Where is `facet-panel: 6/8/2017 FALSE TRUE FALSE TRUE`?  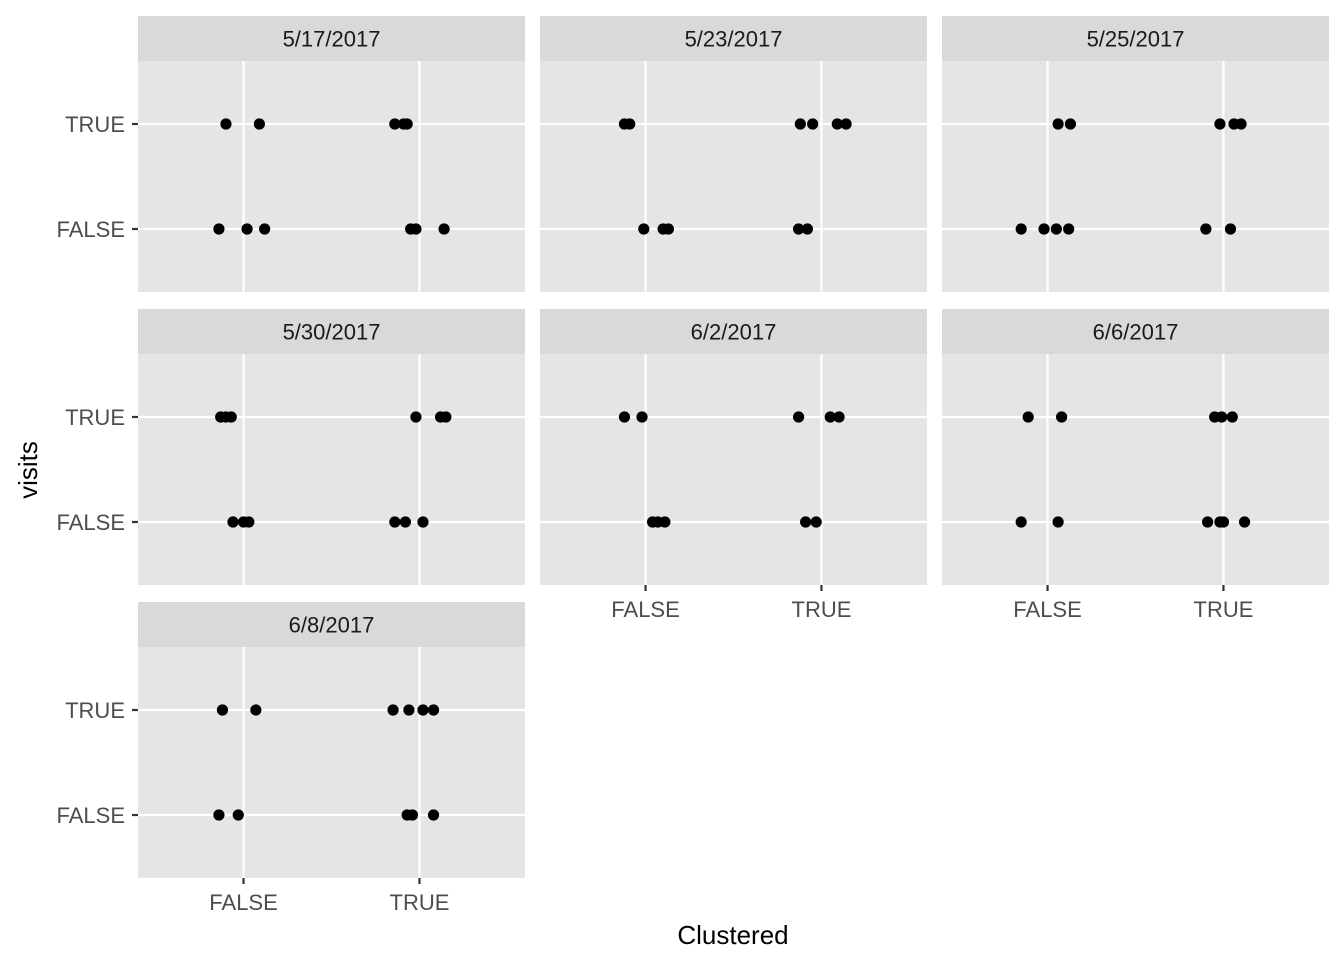 facet-panel: 6/8/2017 FALSE TRUE FALSE TRUE is located at coordinates (291, 758).